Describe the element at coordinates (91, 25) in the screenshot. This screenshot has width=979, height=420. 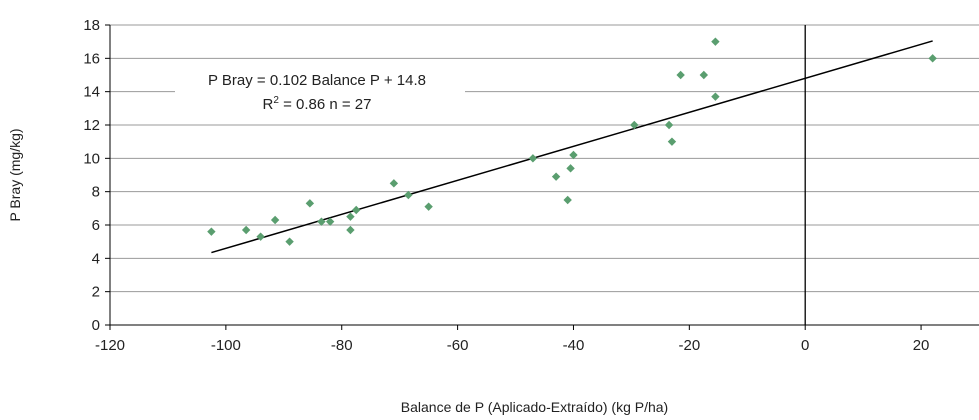
I see `y-tick-label: 18` at that location.